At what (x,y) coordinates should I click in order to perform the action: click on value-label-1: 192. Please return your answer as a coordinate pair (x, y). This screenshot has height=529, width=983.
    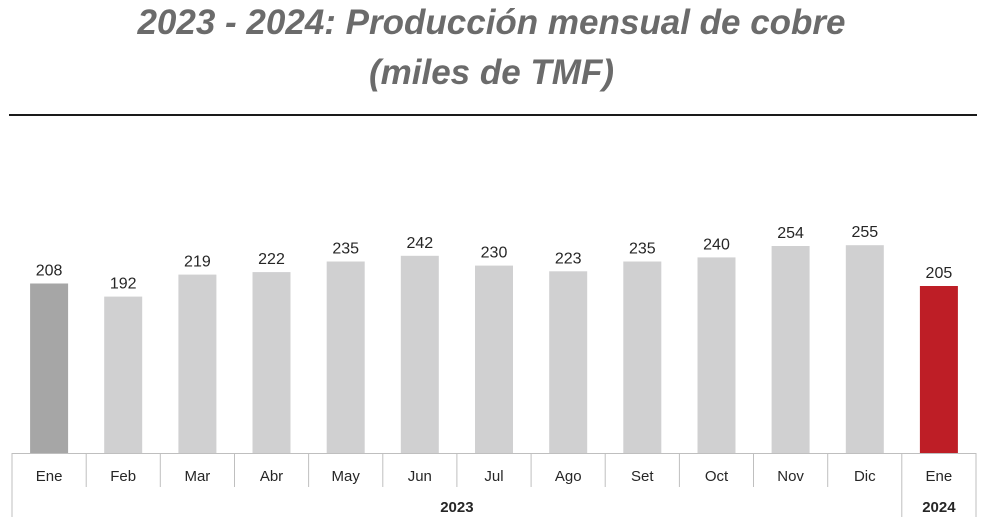
    Looking at the image, I should click on (123, 284).